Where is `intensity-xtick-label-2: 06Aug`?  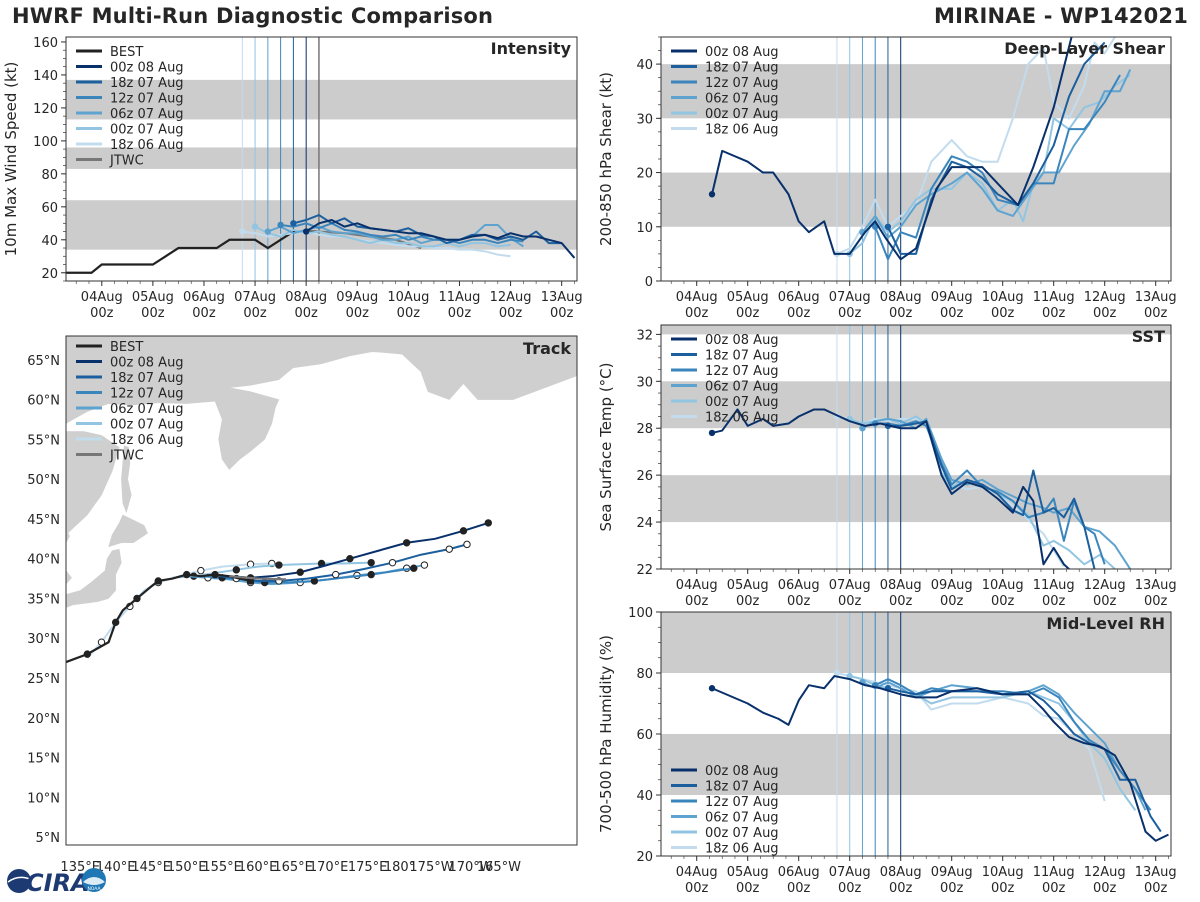
intensity-xtick-label-2: 06Aug is located at coordinates (204, 297).